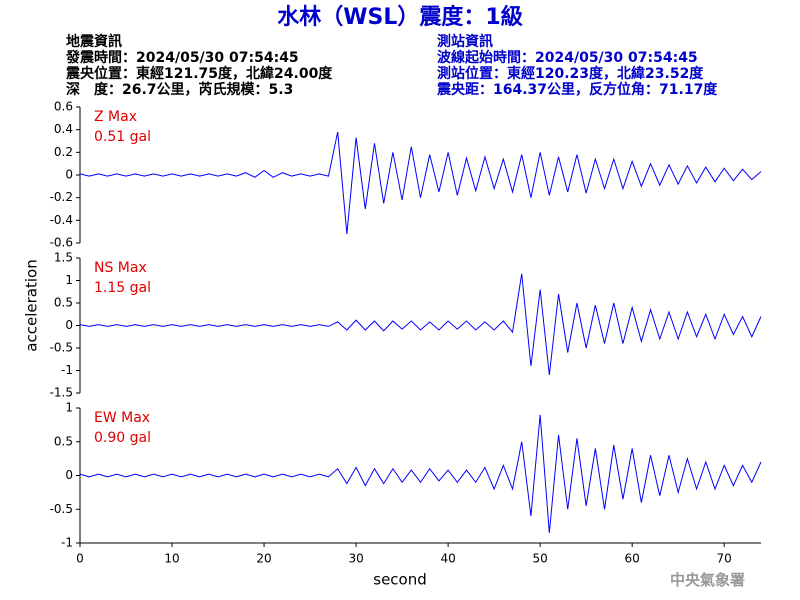 The image size is (800, 600). Describe the element at coordinates (724, 559) in the screenshot. I see `x-tick-label: 70` at that location.